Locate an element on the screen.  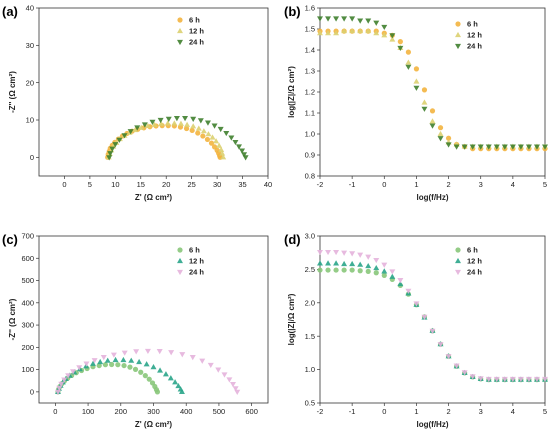
x-tick-label: 5 is located at coordinates (545, 184).